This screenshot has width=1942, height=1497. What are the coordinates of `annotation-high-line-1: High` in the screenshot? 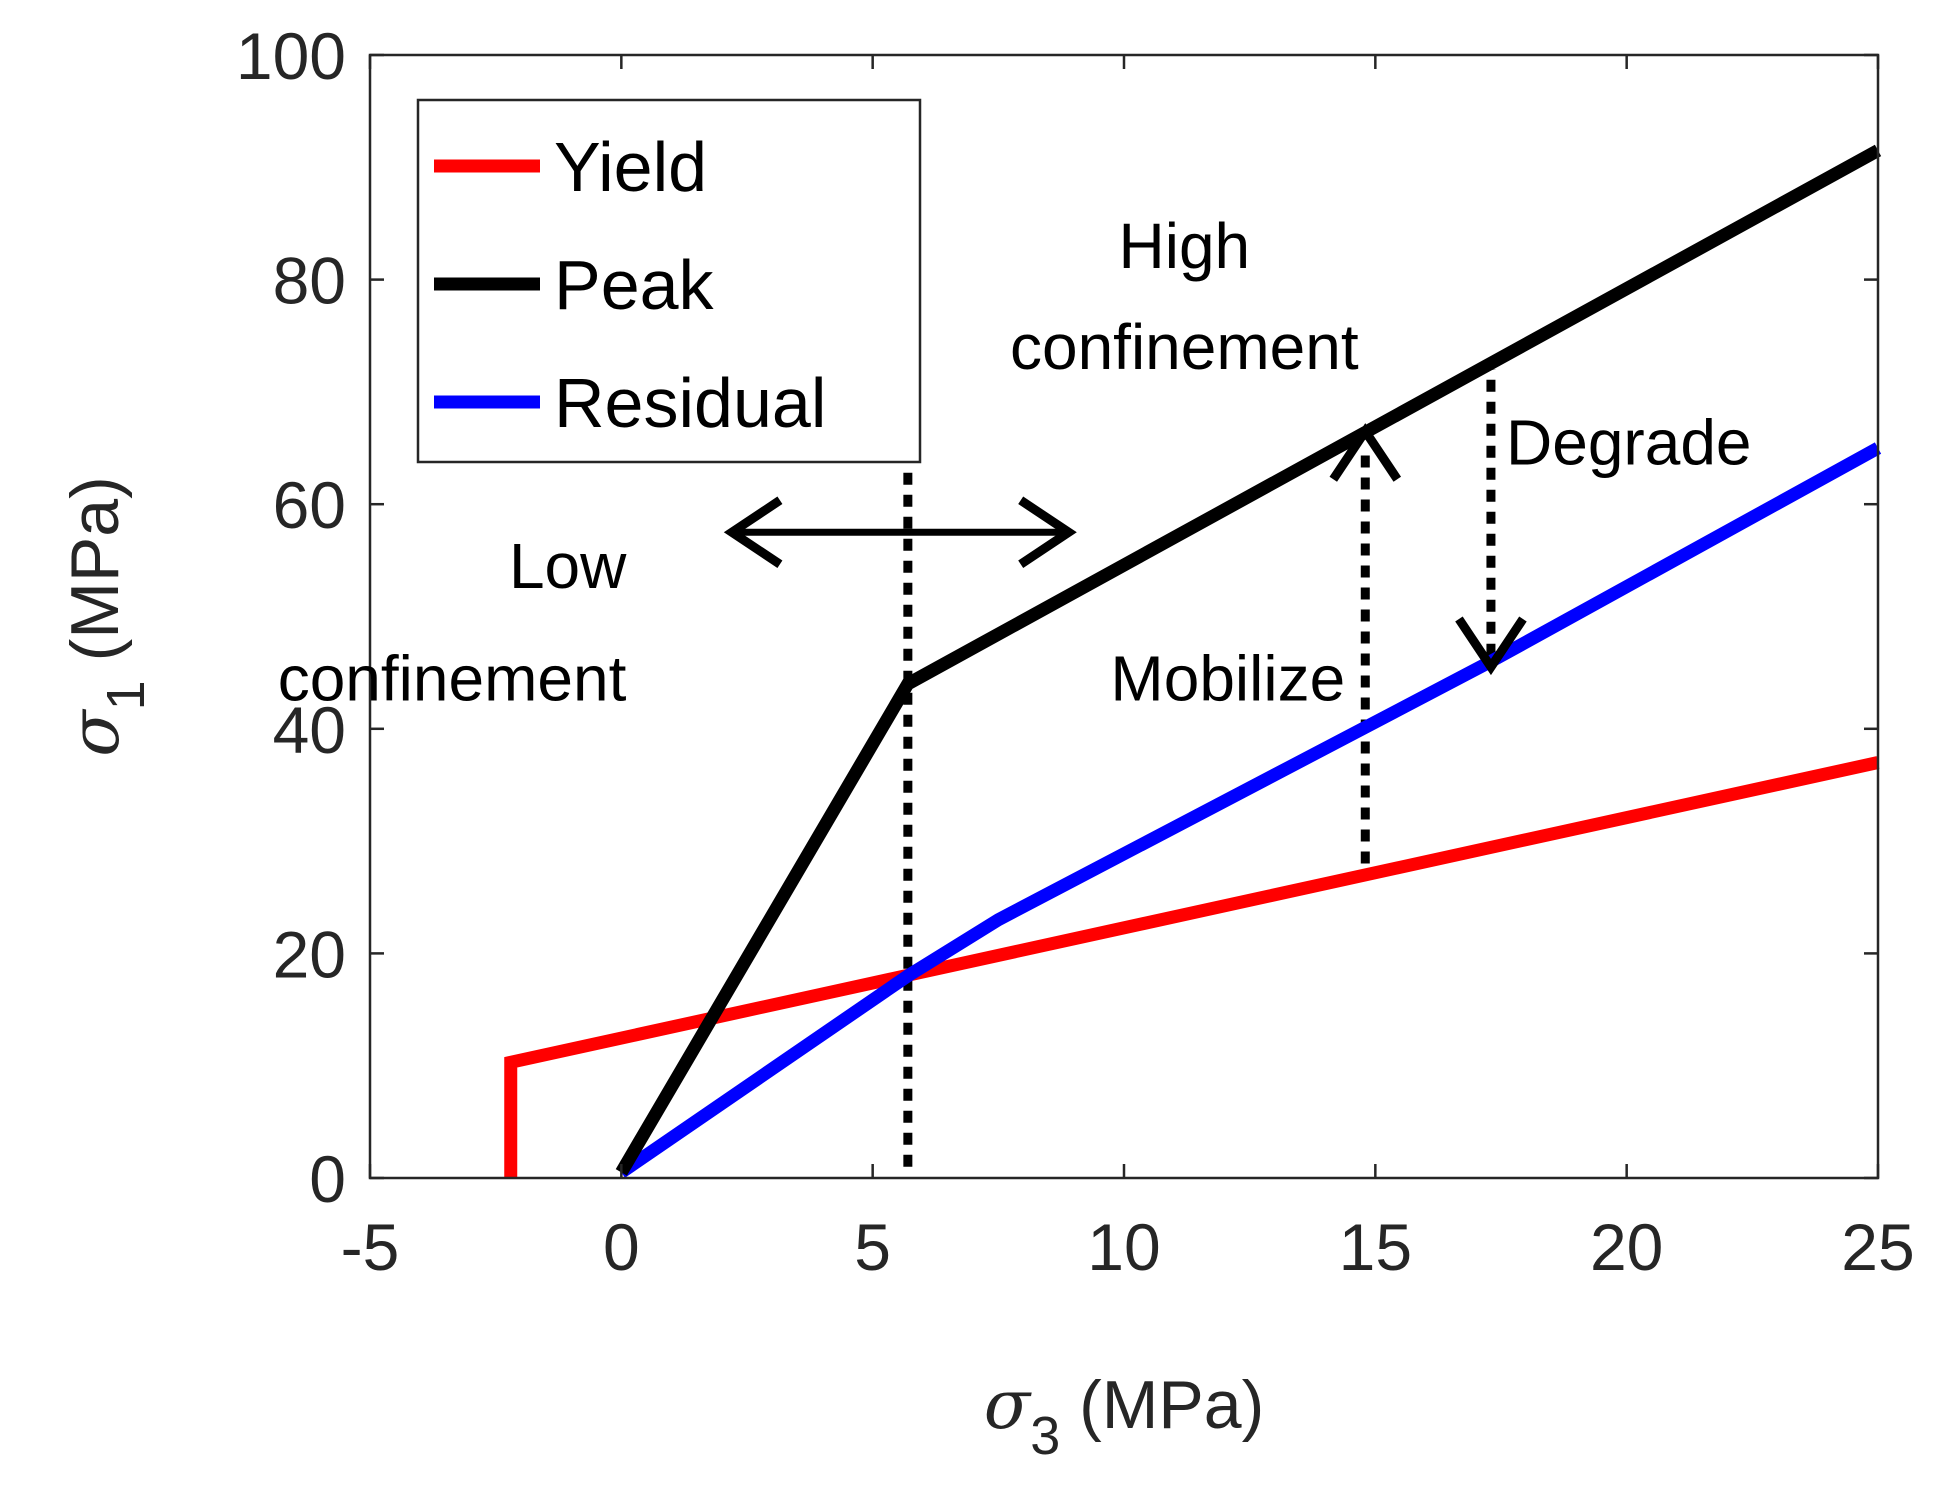 It's located at (1185, 246).